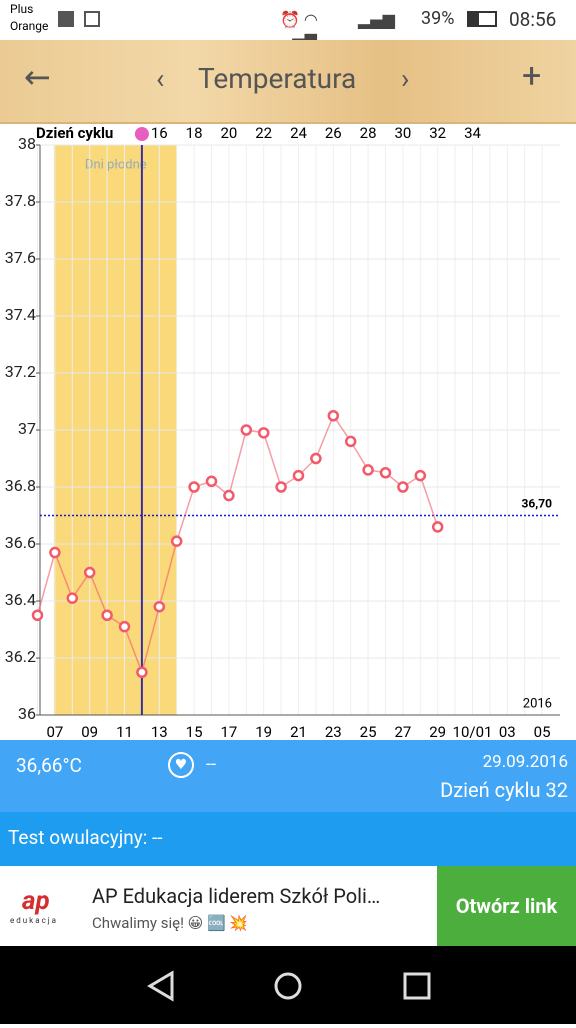 Image resolution: width=576 pixels, height=1028 pixels. What do you see at coordinates (405, 78) in the screenshot?
I see `next-button: ›` at bounding box center [405, 78].